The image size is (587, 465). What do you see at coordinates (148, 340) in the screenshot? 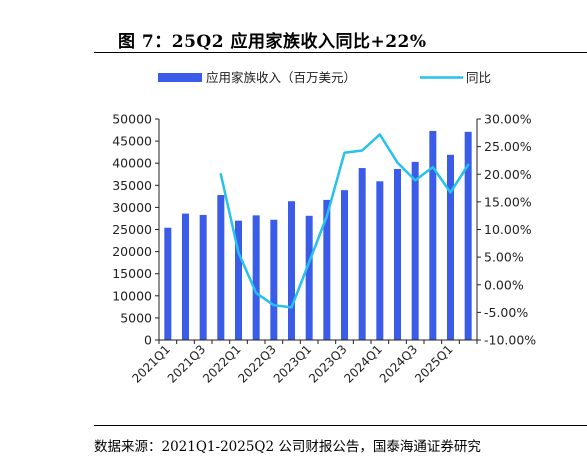
I see `left-tick-label: 0` at bounding box center [148, 340].